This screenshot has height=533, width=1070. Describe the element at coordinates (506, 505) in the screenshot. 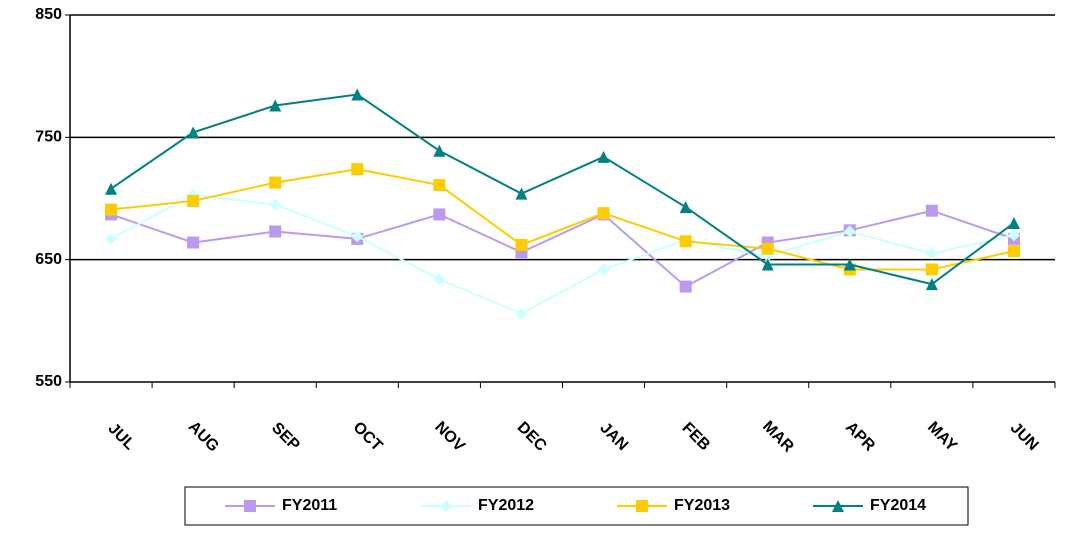

I see `legend-label: FY2012` at that location.